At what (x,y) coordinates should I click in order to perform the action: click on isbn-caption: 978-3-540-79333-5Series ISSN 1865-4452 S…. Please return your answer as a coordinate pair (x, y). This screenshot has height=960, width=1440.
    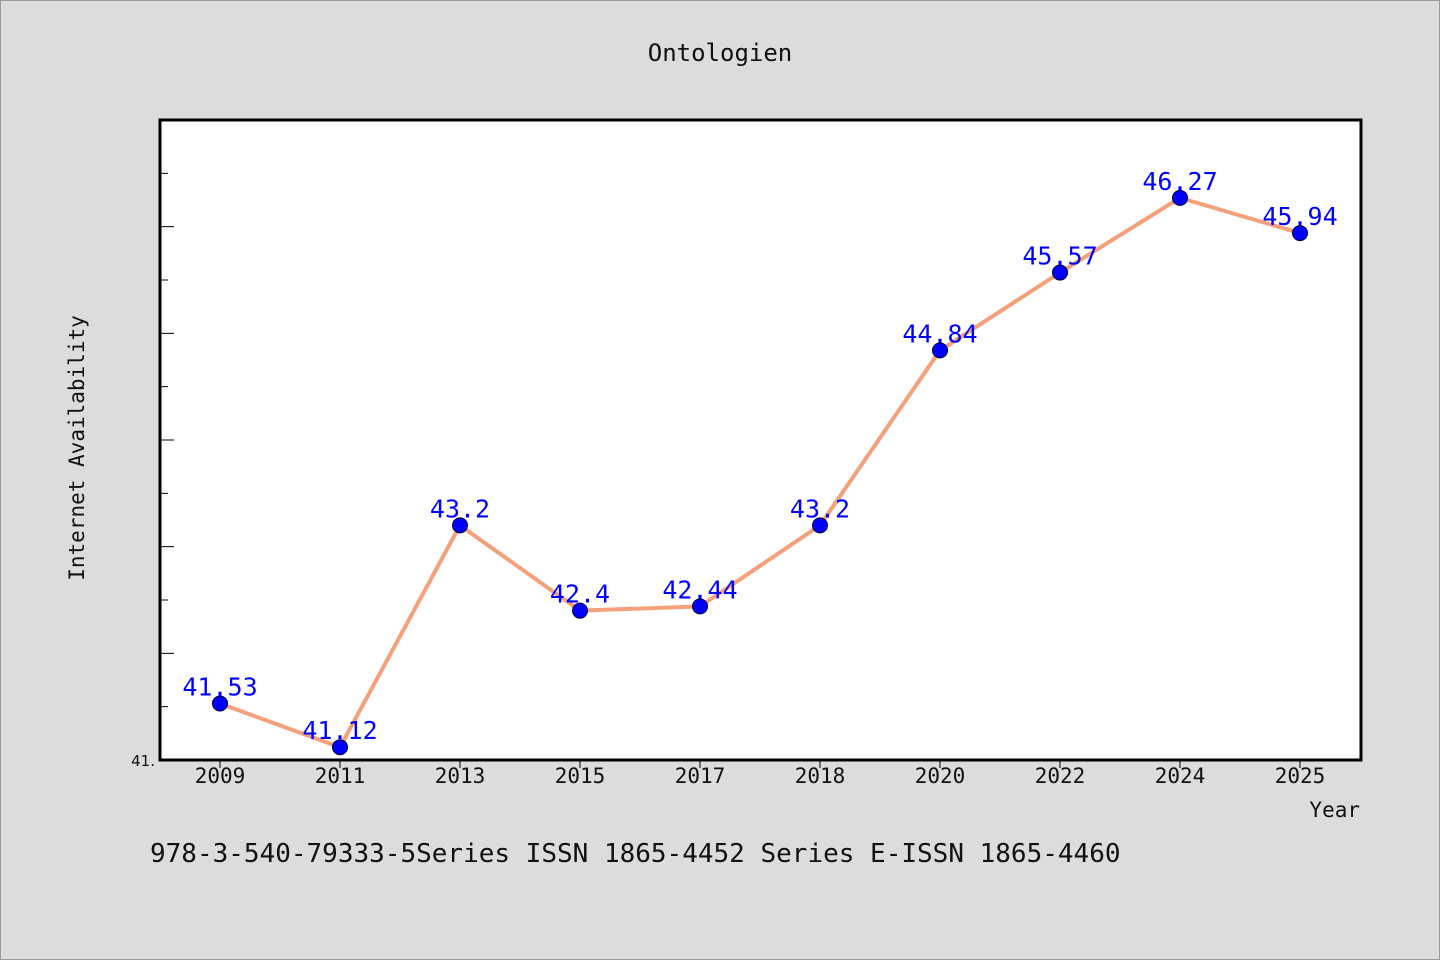
    Looking at the image, I should click on (635, 854).